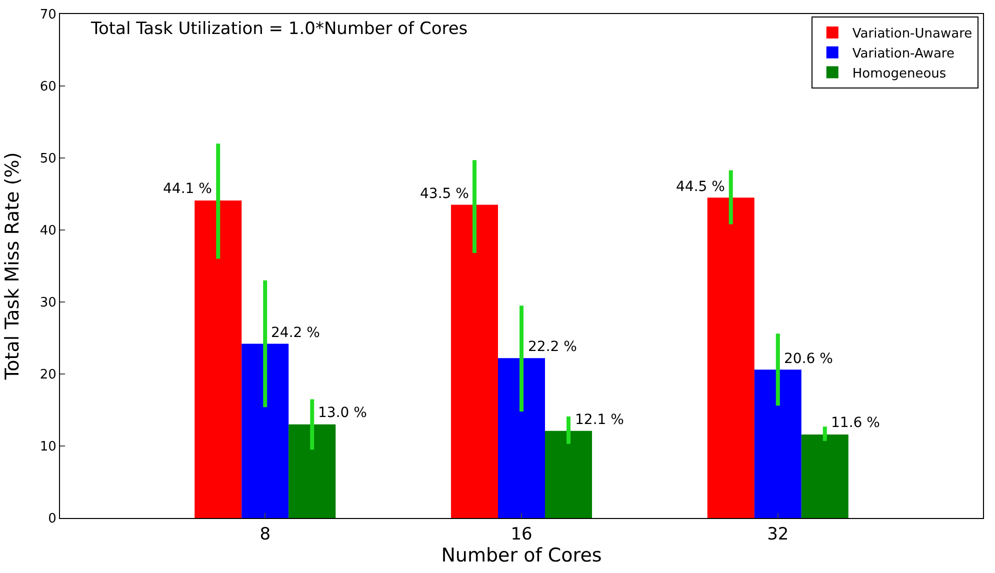  What do you see at coordinates (521, 555) in the screenshot?
I see `x-axis-title: Number of Cores` at bounding box center [521, 555].